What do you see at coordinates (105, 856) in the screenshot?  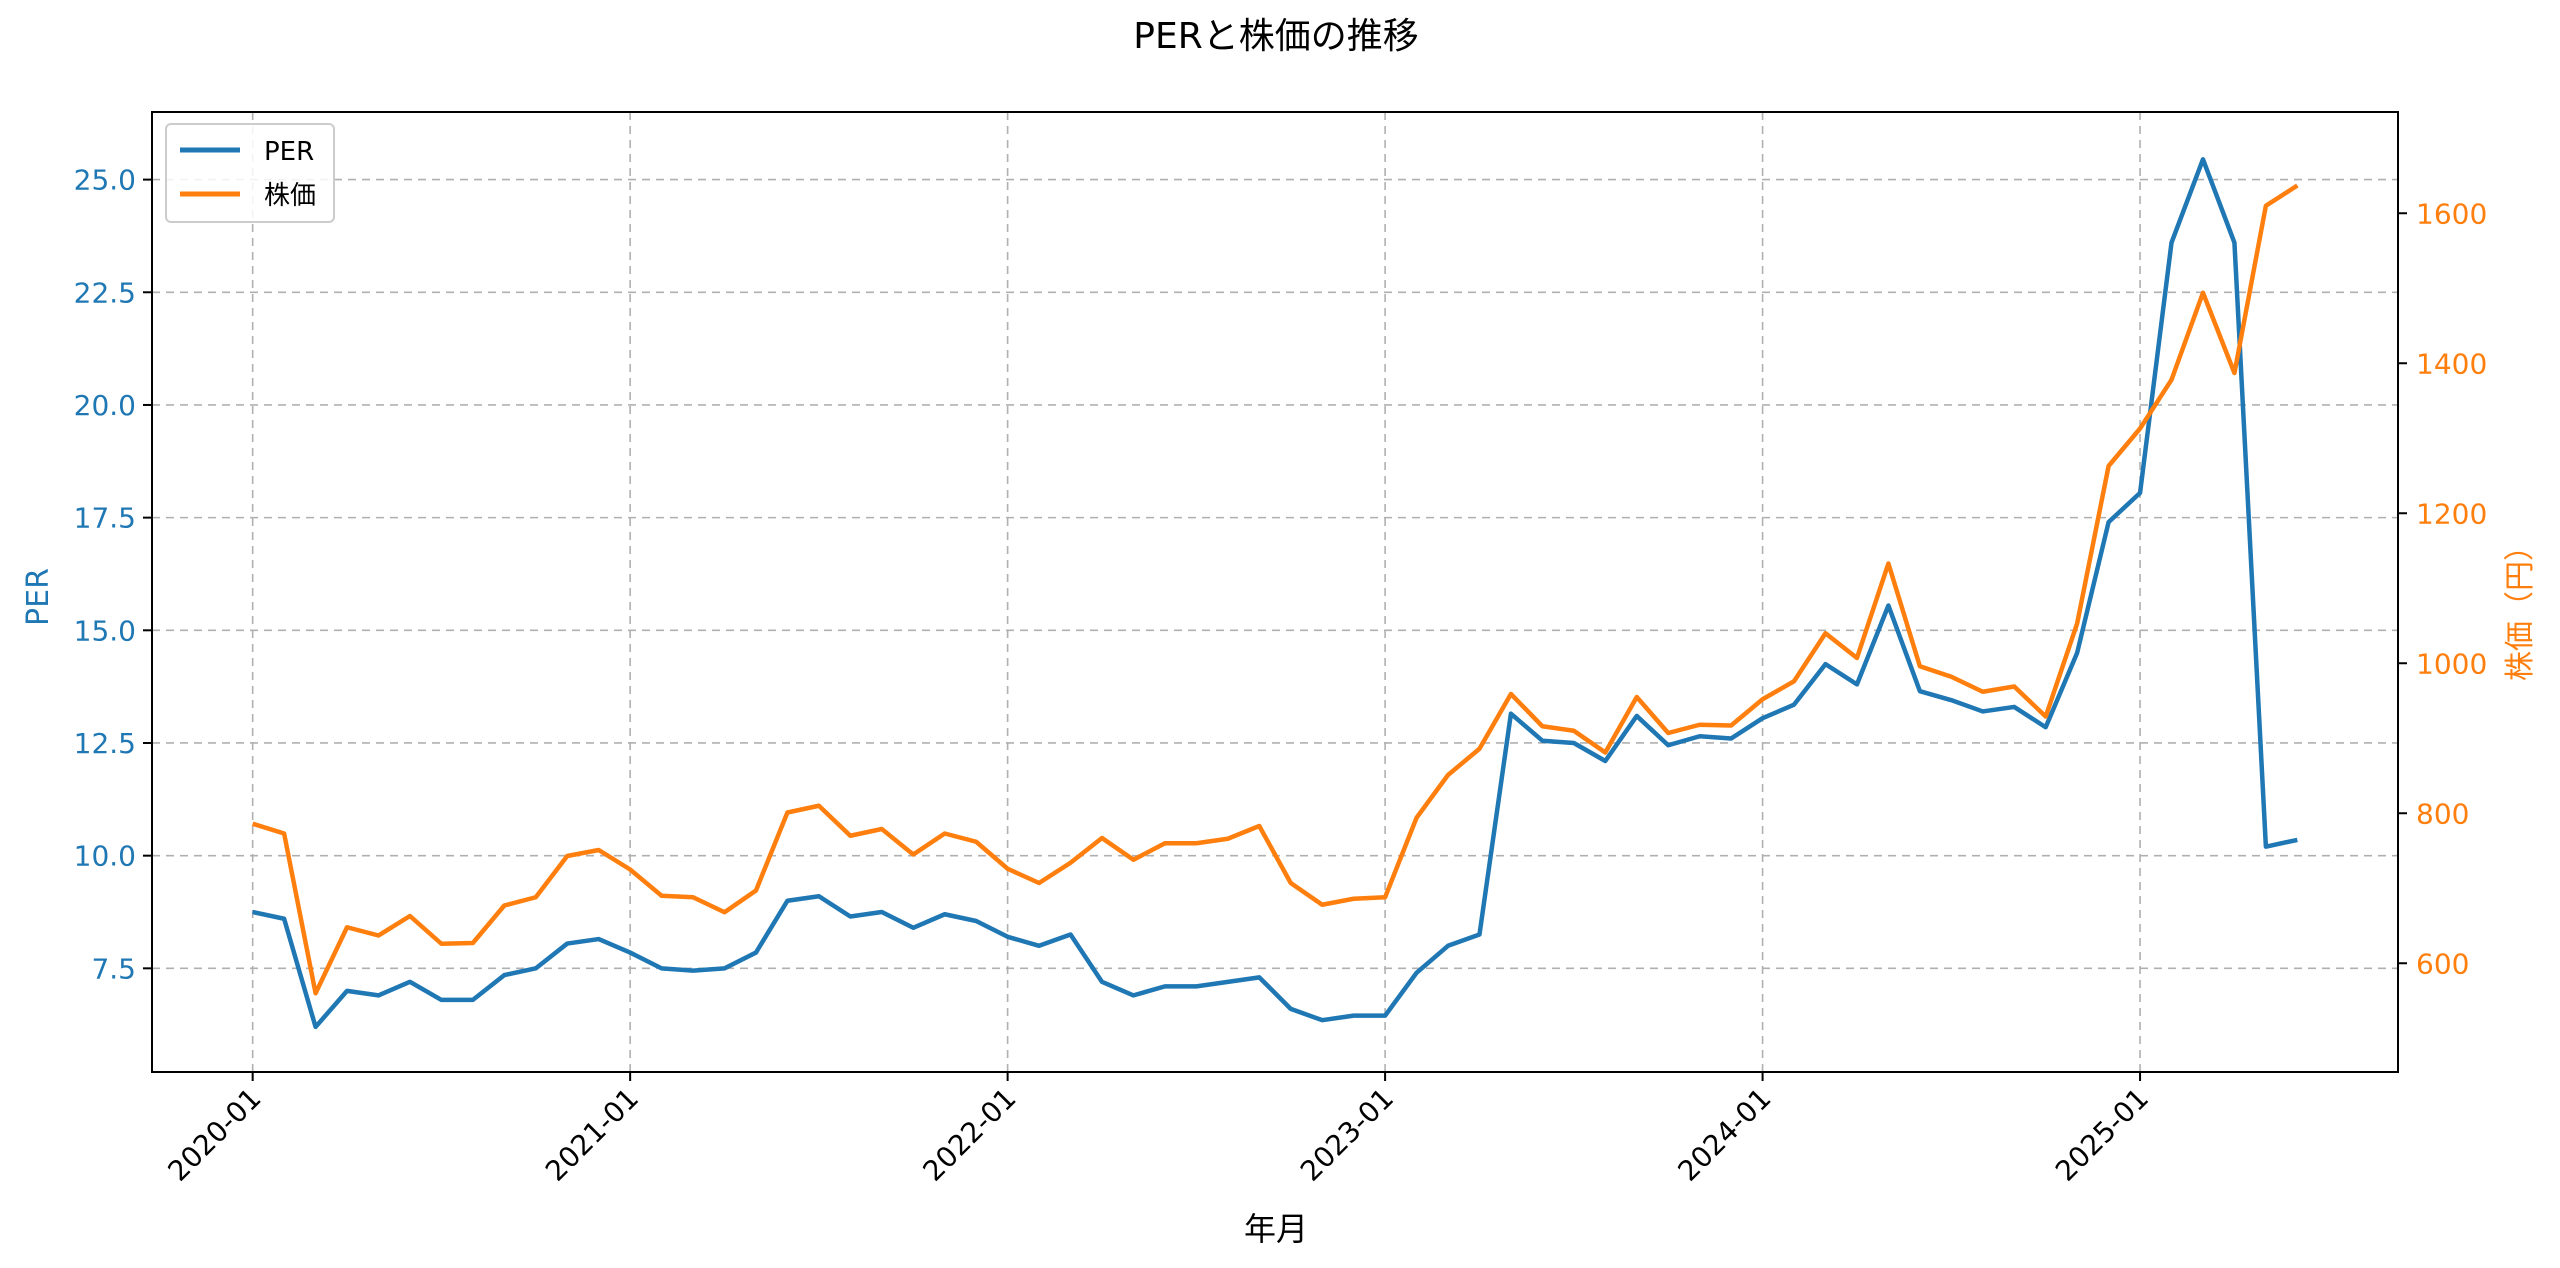 I see `left-tick-label: 10.0` at bounding box center [105, 856].